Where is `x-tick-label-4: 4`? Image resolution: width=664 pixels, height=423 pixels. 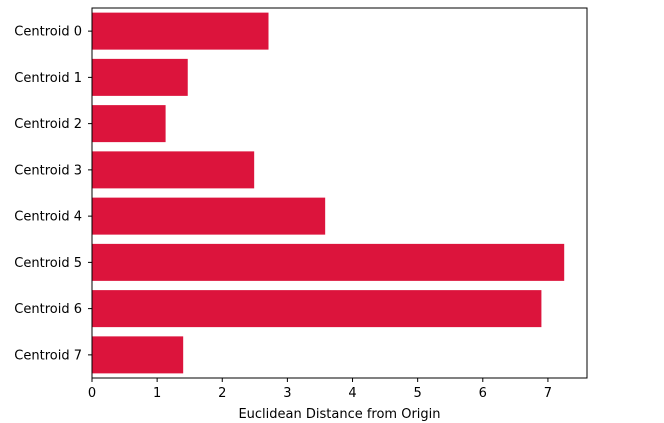 x-tick-label-4: 4 is located at coordinates (352, 393).